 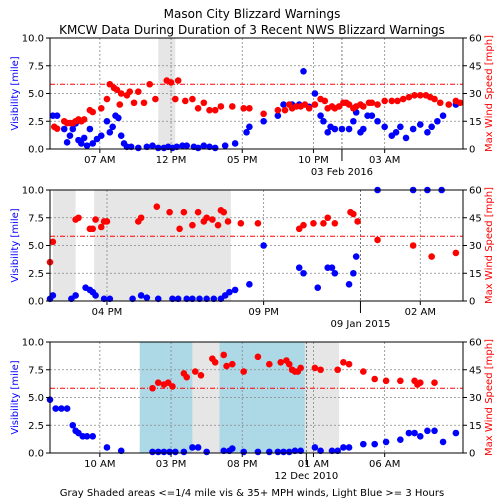 What do you see at coordinates (263, 312) in the screenshot?
I see `x-tick-label: 09 PM` at bounding box center [263, 312].